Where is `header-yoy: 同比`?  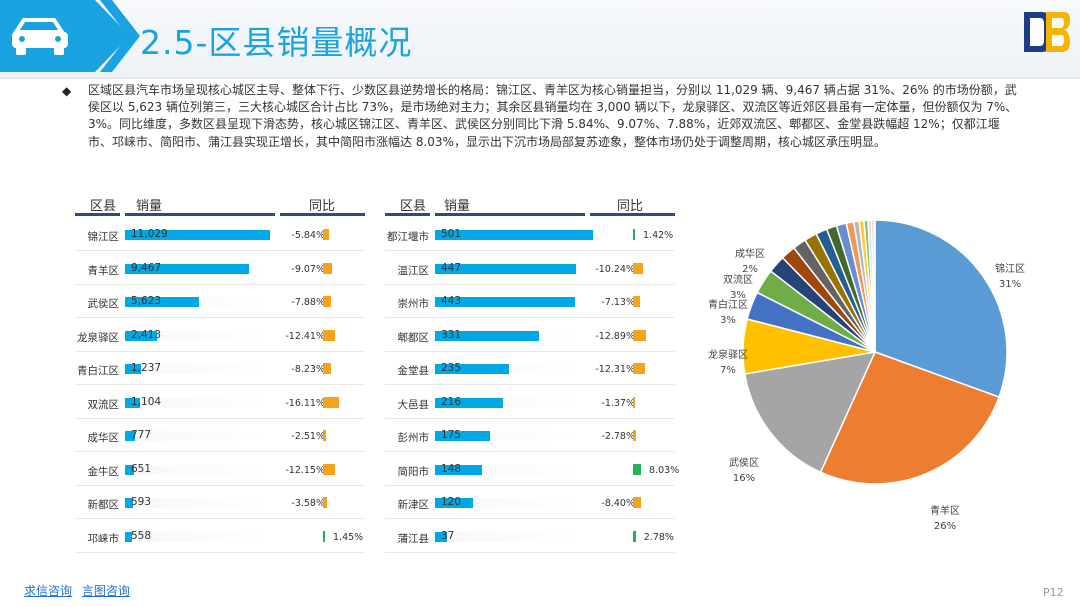 header-yoy: 同比 is located at coordinates (630, 206).